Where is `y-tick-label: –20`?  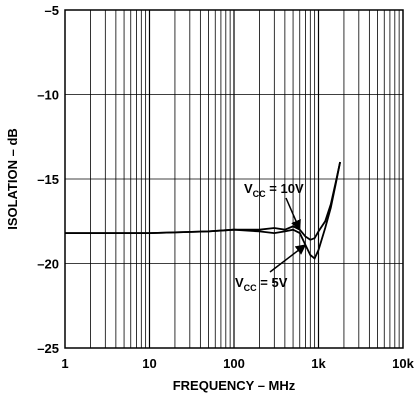
y-tick-label: –20 is located at coordinates (48, 264).